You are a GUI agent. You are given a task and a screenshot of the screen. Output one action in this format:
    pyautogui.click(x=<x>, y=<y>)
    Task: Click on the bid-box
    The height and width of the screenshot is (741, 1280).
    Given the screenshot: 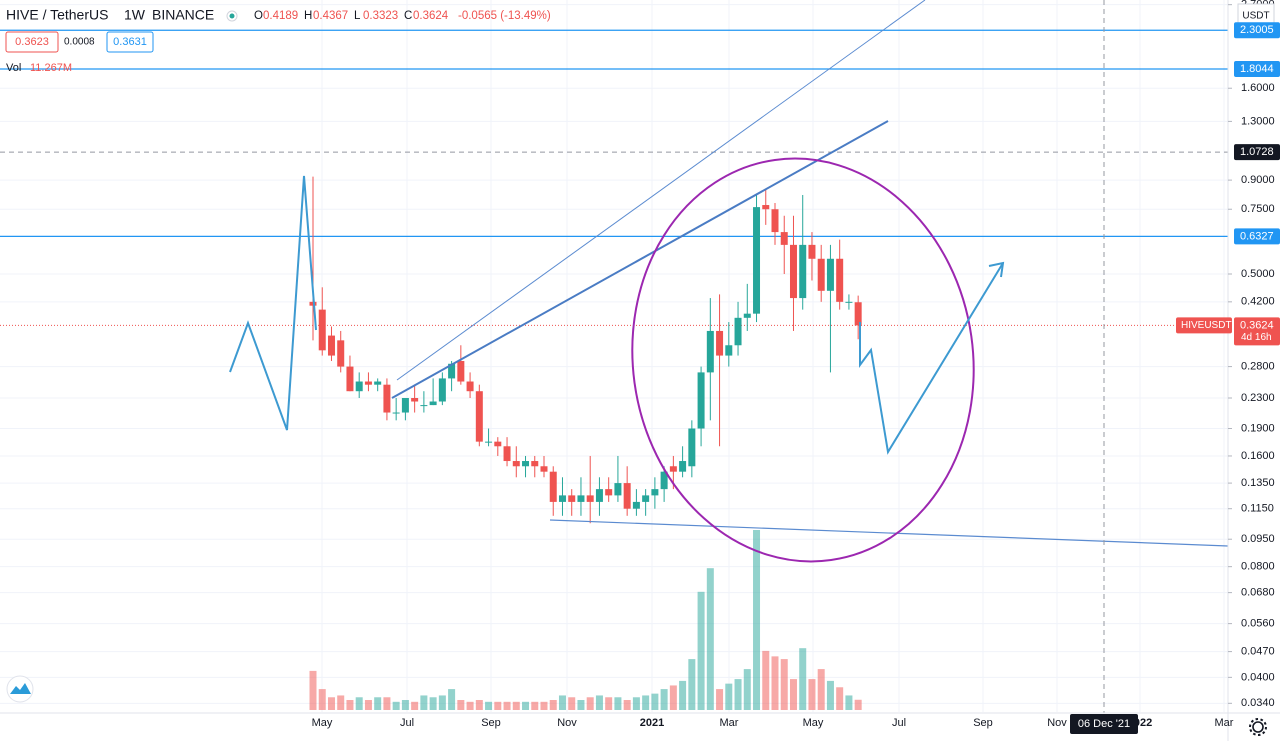 What is the action you would take?
    pyautogui.click(x=32, y=42)
    